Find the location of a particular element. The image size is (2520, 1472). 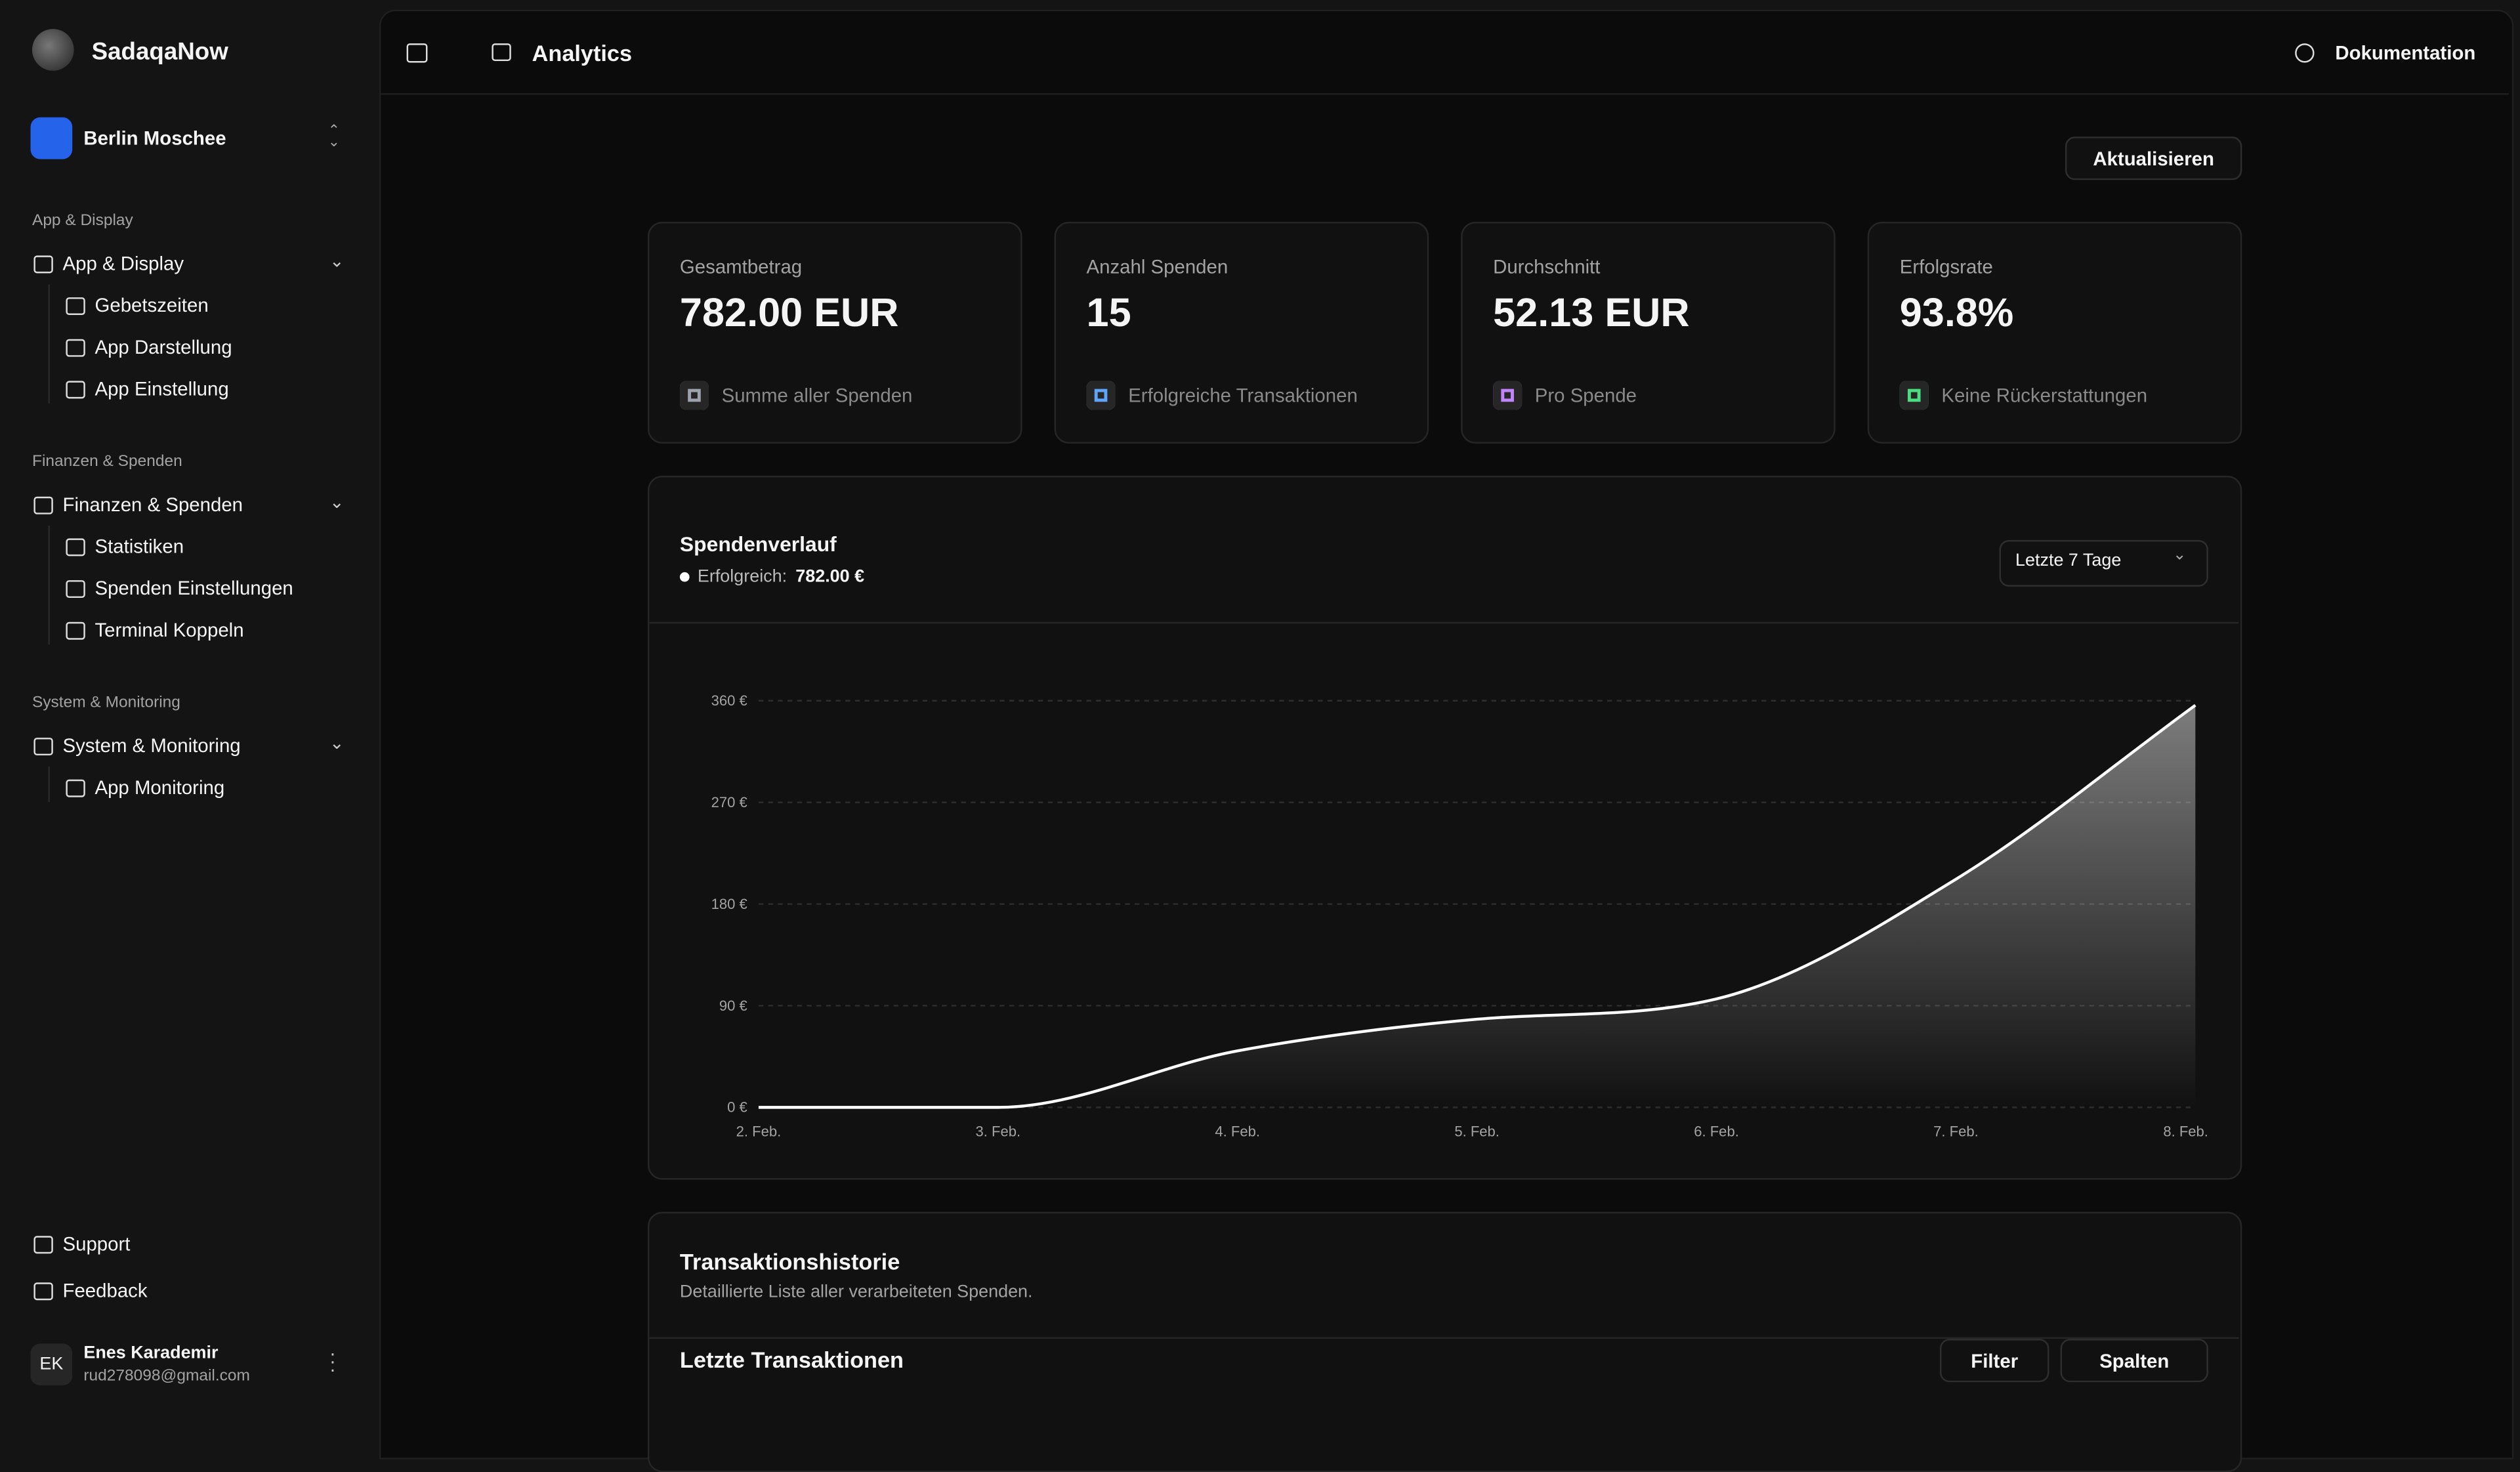

user-name: Enes Karademir is located at coordinates (151, 1353).